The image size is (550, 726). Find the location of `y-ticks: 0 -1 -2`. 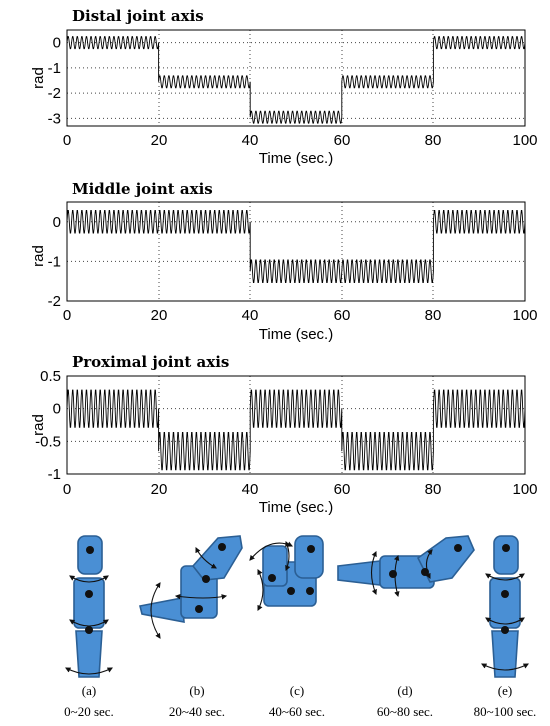

y-ticks: 0 -1 -2 is located at coordinates (54, 262).